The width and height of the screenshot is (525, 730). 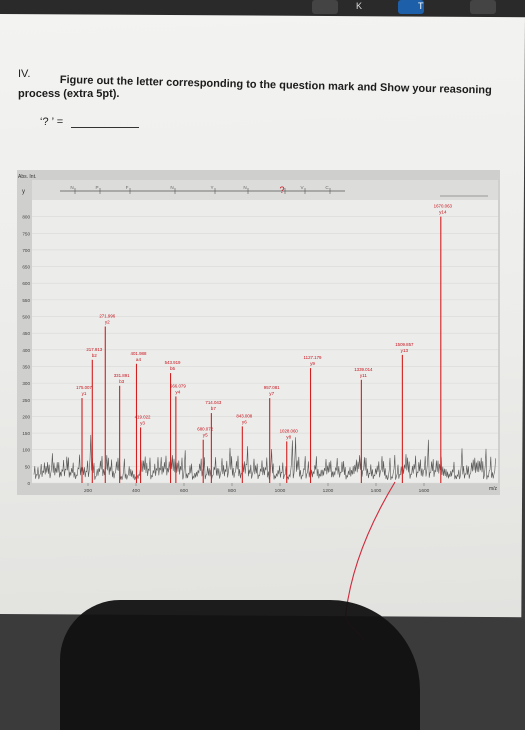 I want to click on peak-ion-label: y2, so click(x=107, y=322).